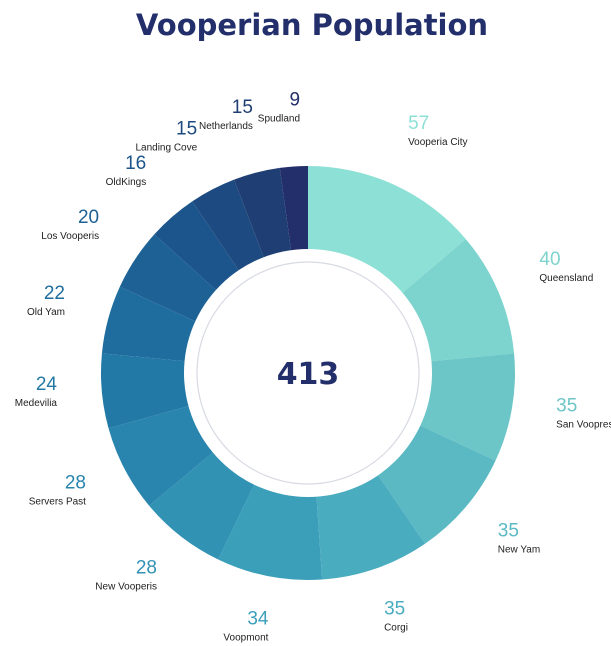 Image resolution: width=611 pixels, height=646 pixels. Describe the element at coordinates (396, 627) in the screenshot. I see `category-label-corgi: Corgi` at that location.